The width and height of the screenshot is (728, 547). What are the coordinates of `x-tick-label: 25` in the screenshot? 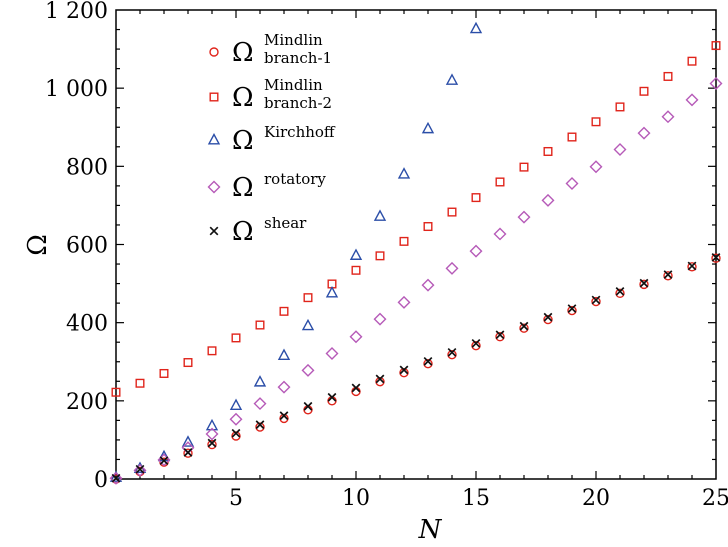 It's located at (715, 498).